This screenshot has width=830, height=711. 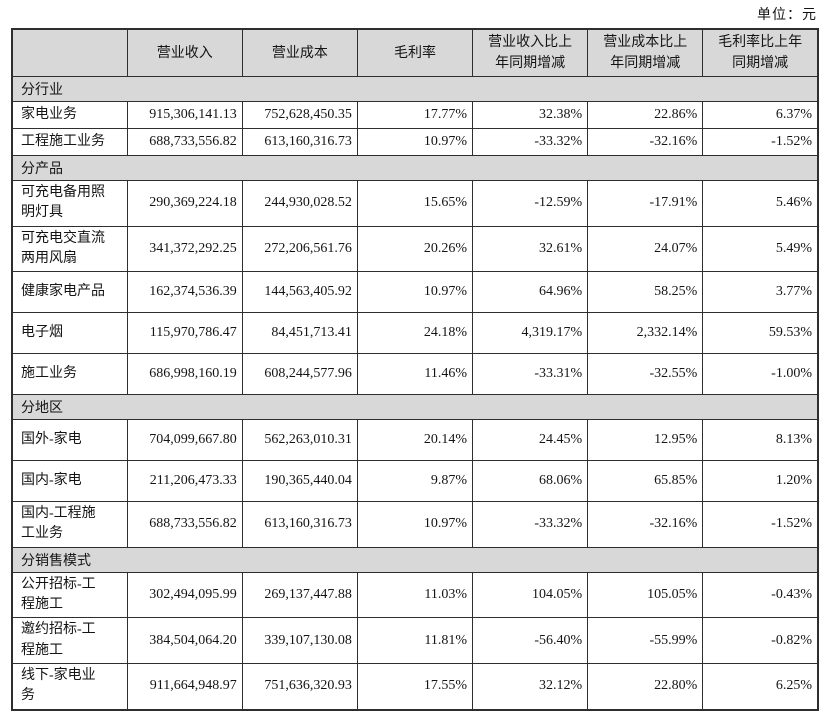 What do you see at coordinates (760, 292) in the screenshot?
I see `margin_yoy-value: 3.77%` at bounding box center [760, 292].